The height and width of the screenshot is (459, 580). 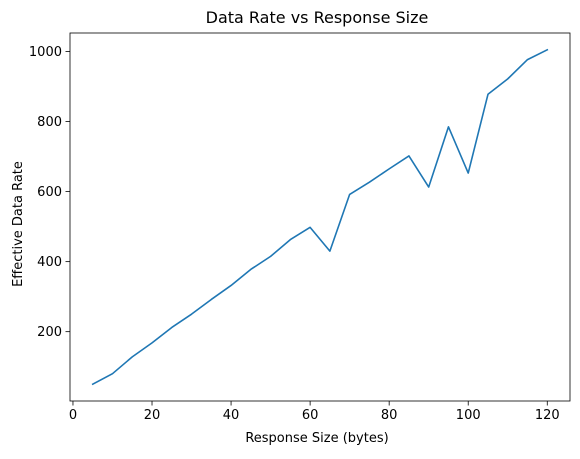 I want to click on y-axis: 200 400 600 800 1000, so click(x=49, y=192).